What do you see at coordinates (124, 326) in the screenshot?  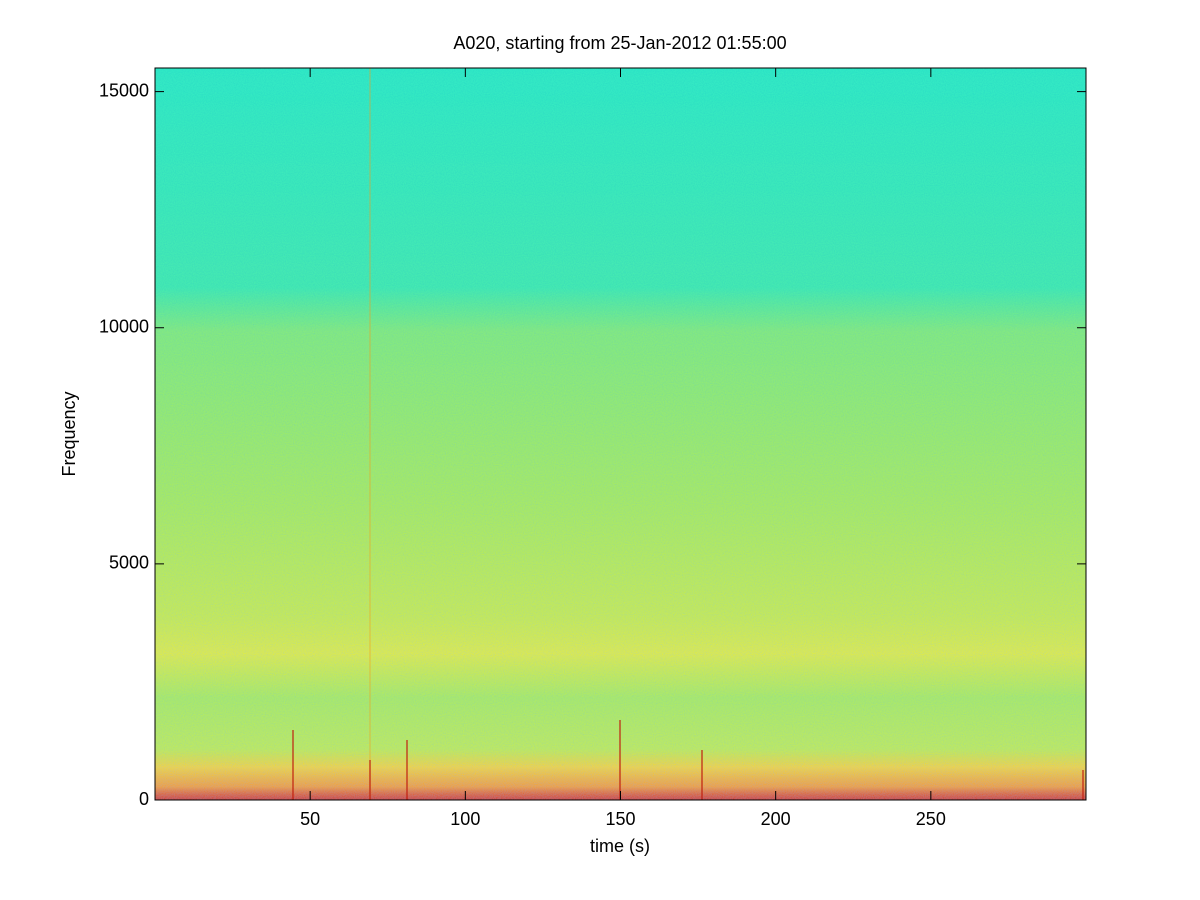 I see `y-tick-label: 10000` at bounding box center [124, 326].